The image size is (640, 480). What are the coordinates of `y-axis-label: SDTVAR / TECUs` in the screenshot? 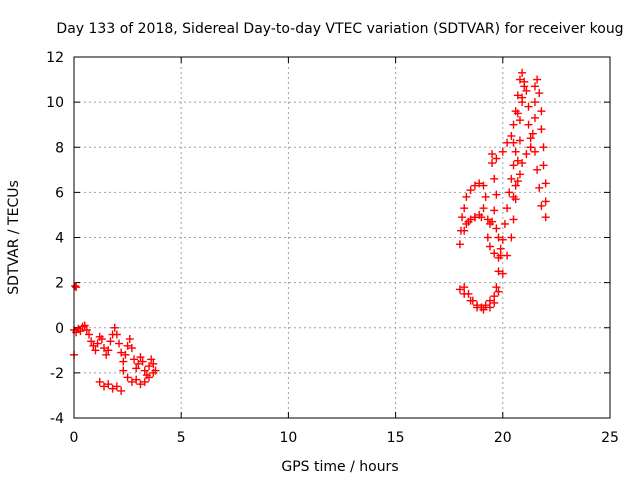 It's located at (14, 237).